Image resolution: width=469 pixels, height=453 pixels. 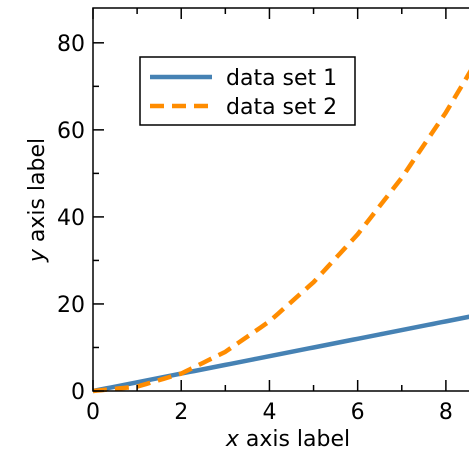 What do you see at coordinates (446, 412) in the screenshot?
I see `x-tick-label: 8` at bounding box center [446, 412].